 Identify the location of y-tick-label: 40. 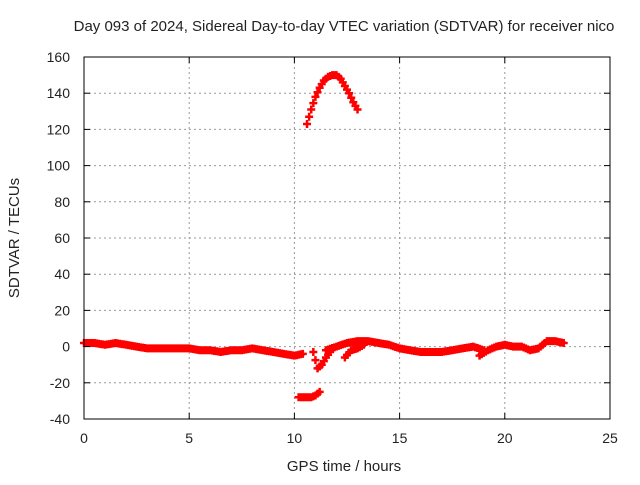
(62, 274).